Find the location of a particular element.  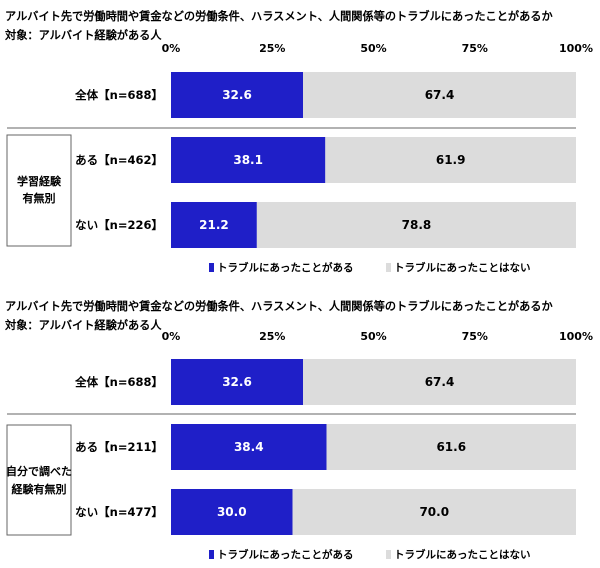

data-label: 38.1 is located at coordinates (248, 160).